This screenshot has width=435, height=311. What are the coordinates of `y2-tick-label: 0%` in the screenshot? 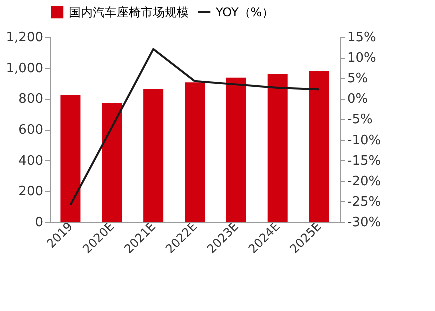 It's located at (358, 100).